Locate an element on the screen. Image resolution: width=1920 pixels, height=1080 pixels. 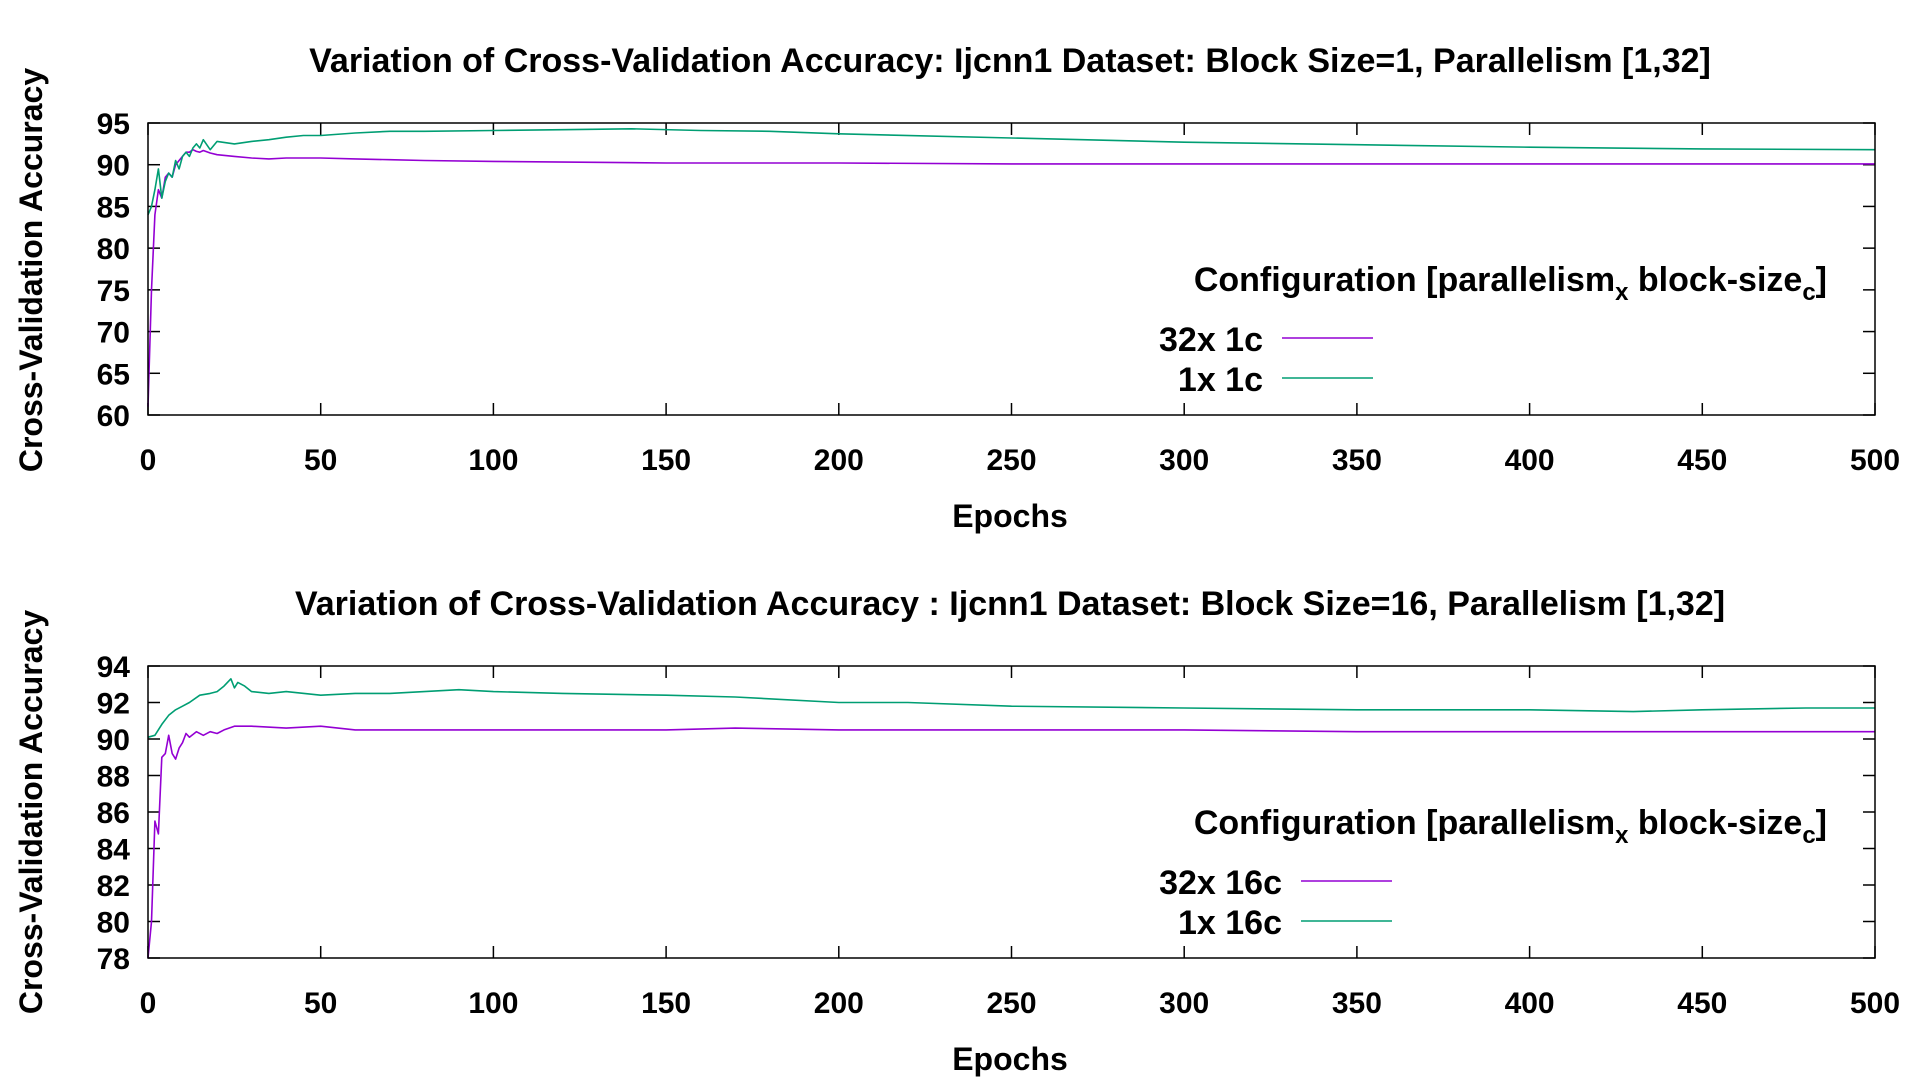
y-tick-label: 75 is located at coordinates (113, 291).